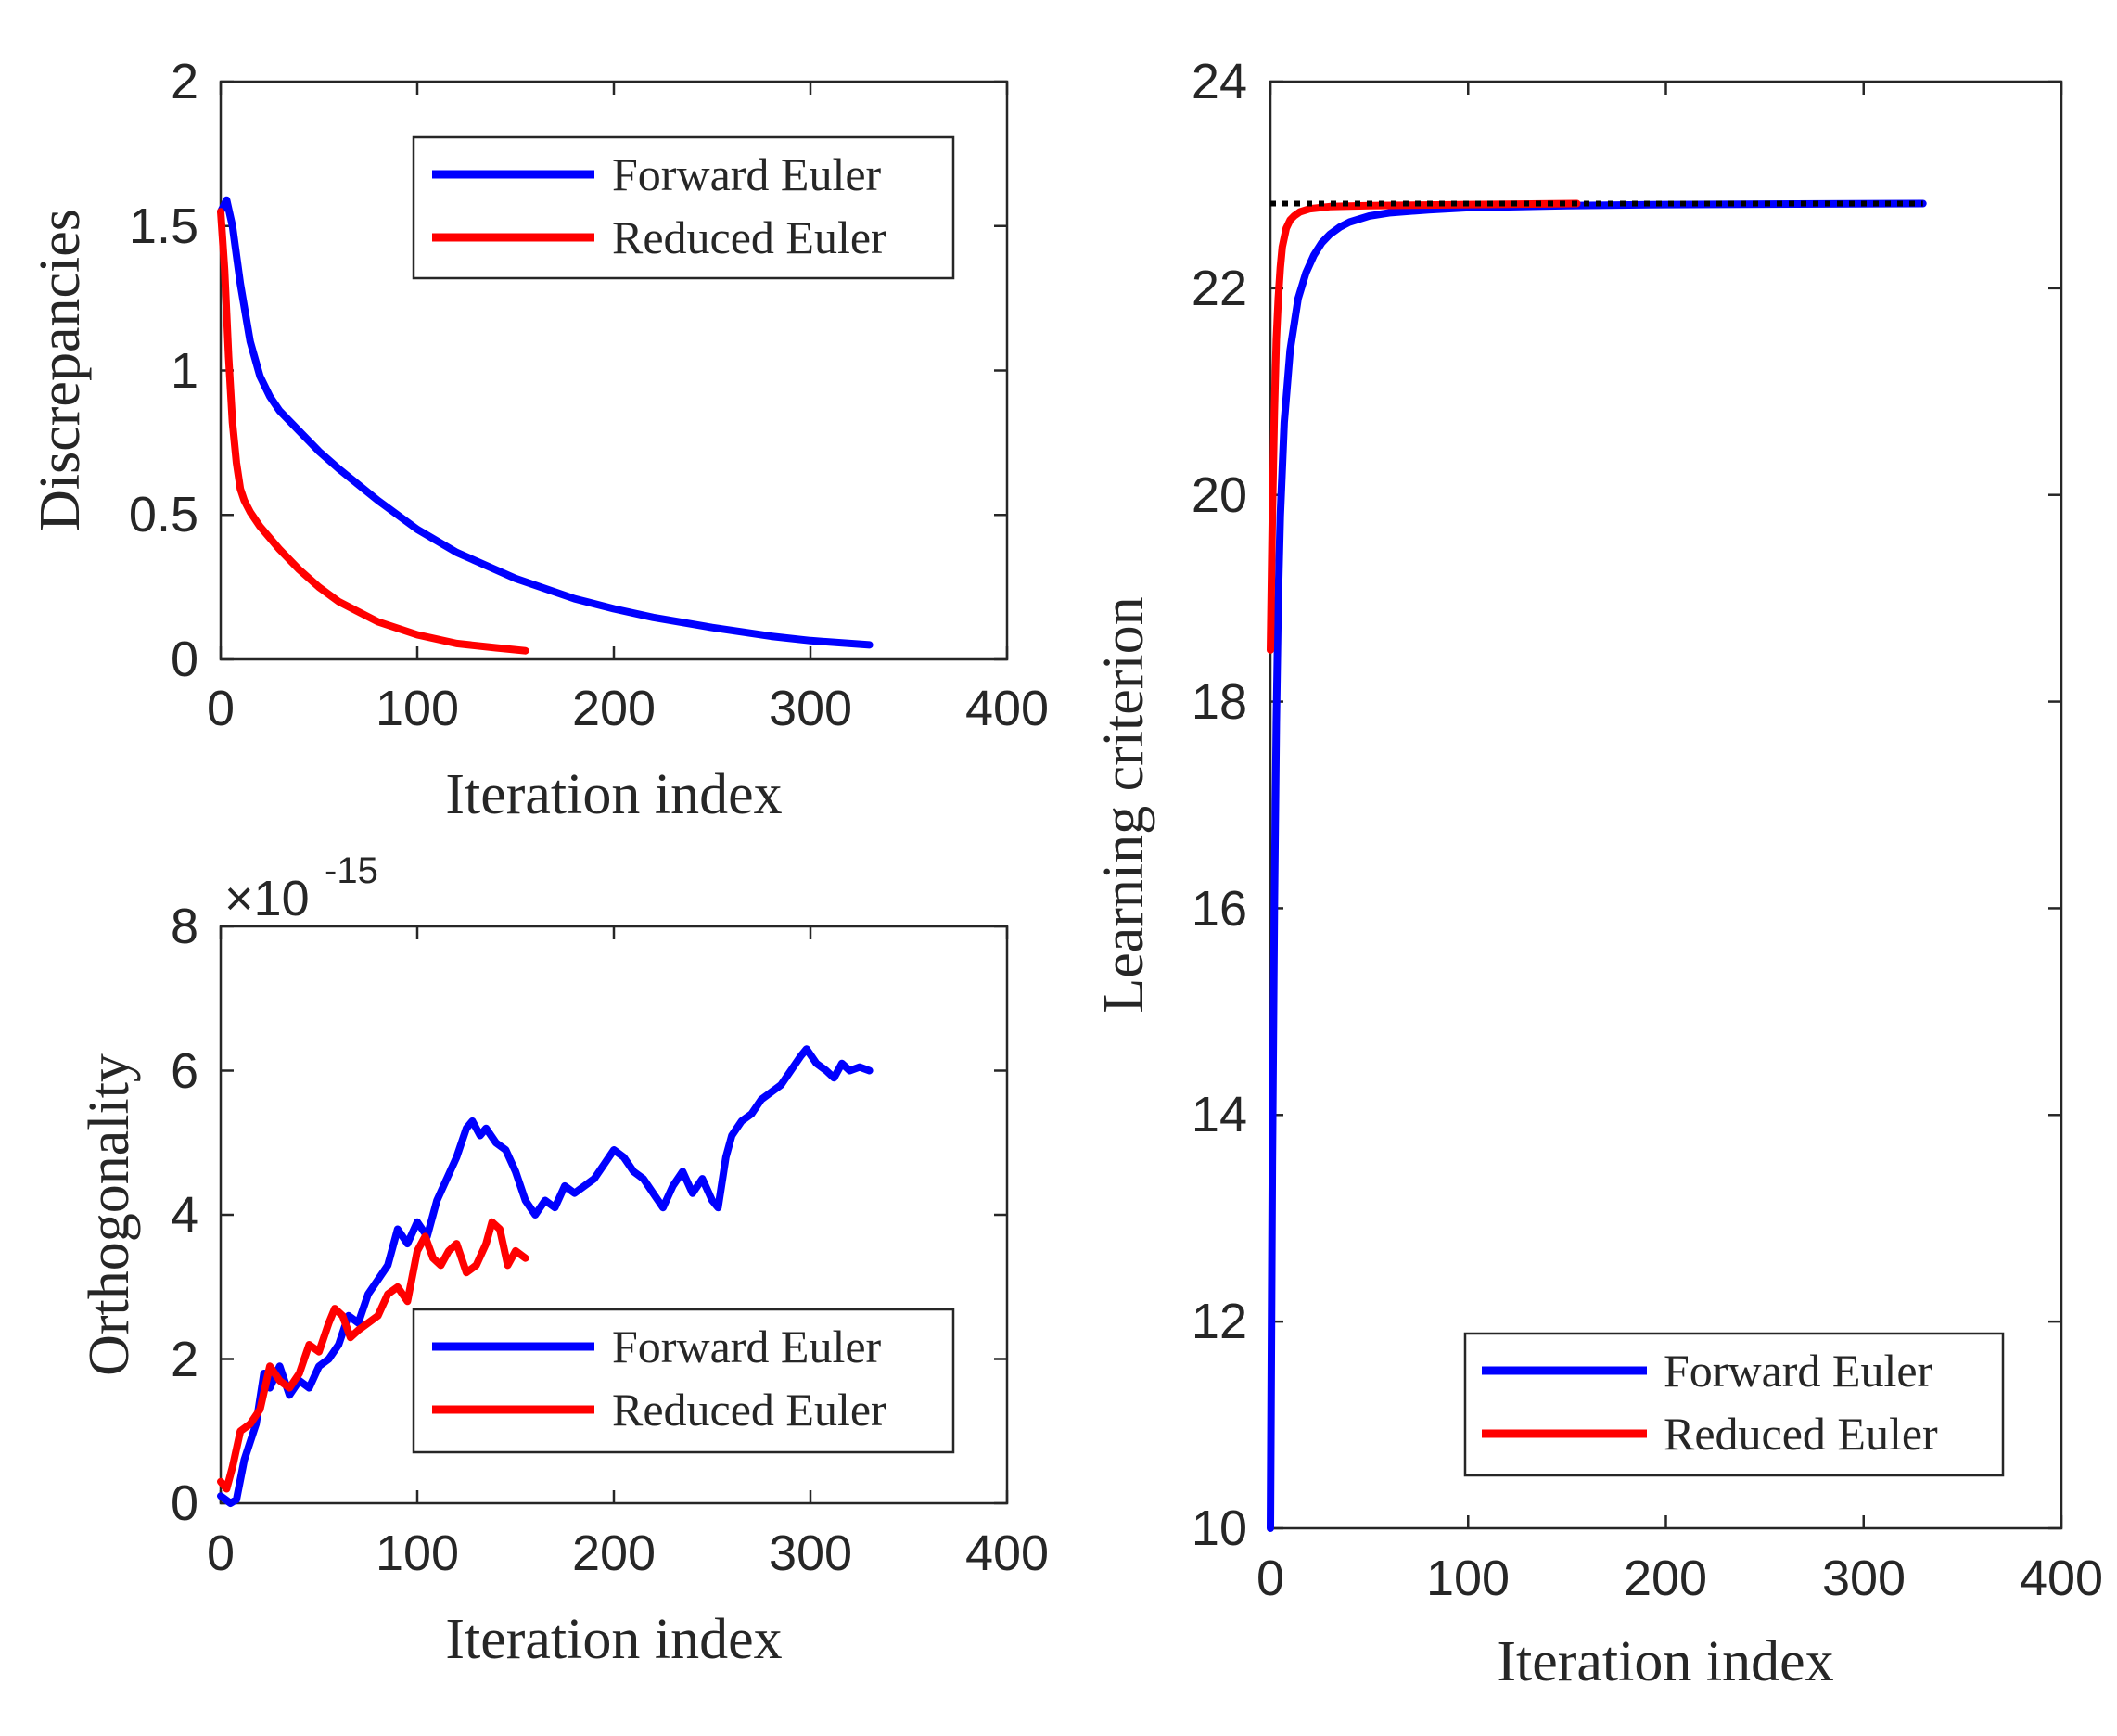 The height and width of the screenshot is (1736, 2117). I want to click on learning-criterion-xtick-label: 0, so click(1270, 1579).